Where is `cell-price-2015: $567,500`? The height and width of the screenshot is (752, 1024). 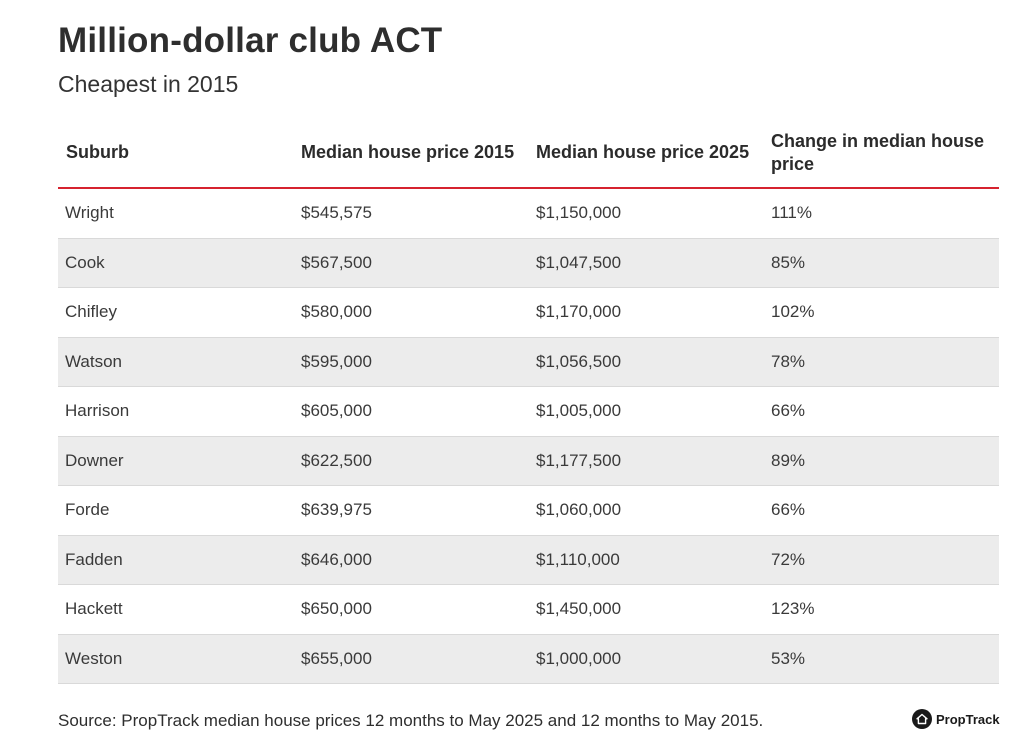 cell-price-2015: $567,500 is located at coordinates (336, 262).